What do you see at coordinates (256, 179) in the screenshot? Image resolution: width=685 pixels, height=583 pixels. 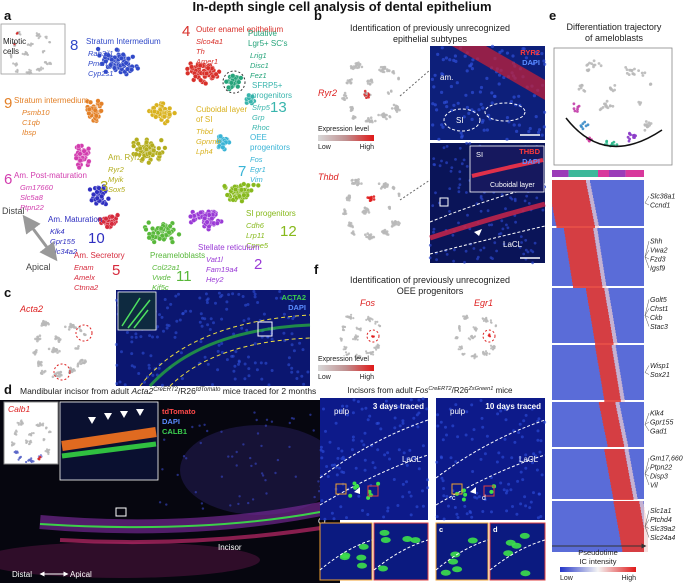 I see `cluster-gene: Vim` at bounding box center [256, 179].